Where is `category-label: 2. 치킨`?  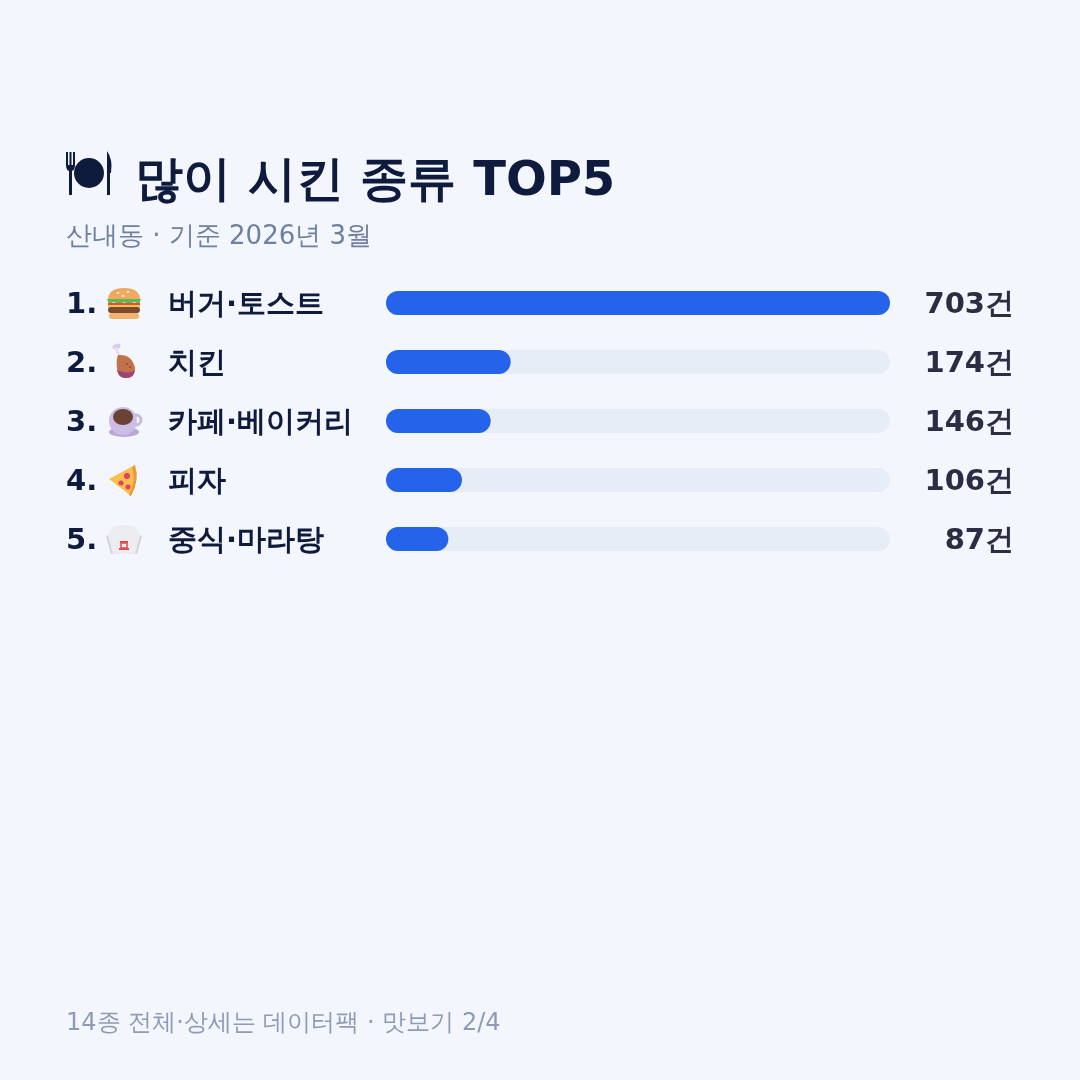
category-label: 2. 치킨 is located at coordinates (146, 362).